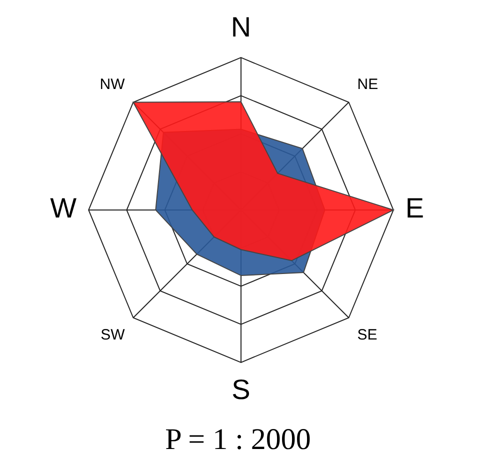 The image size is (477, 472). Describe the element at coordinates (113, 335) in the screenshot. I see `spoke-label: SW` at that location.